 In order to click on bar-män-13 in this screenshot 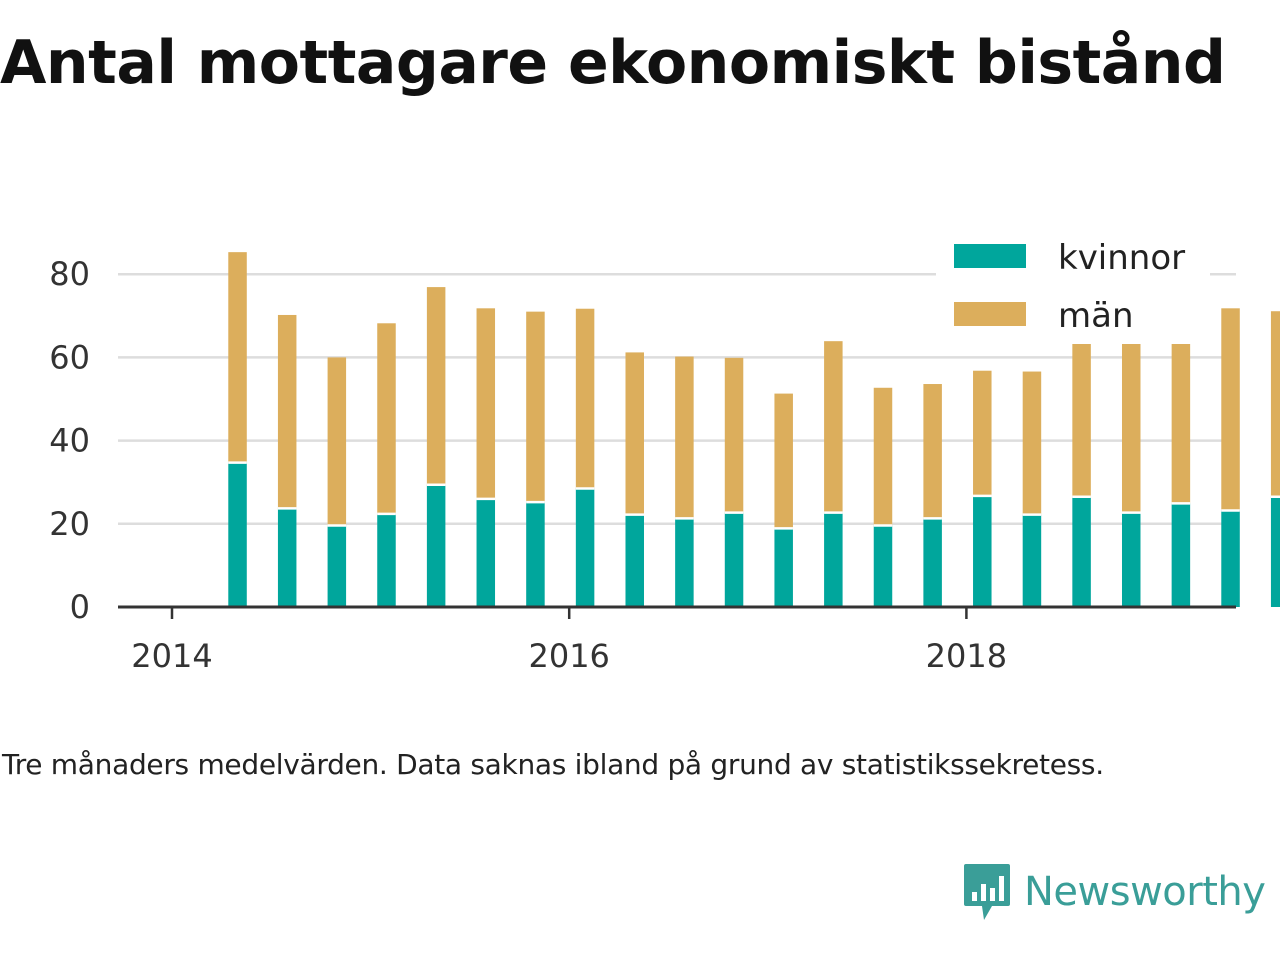, I will do `click(883, 456)`.